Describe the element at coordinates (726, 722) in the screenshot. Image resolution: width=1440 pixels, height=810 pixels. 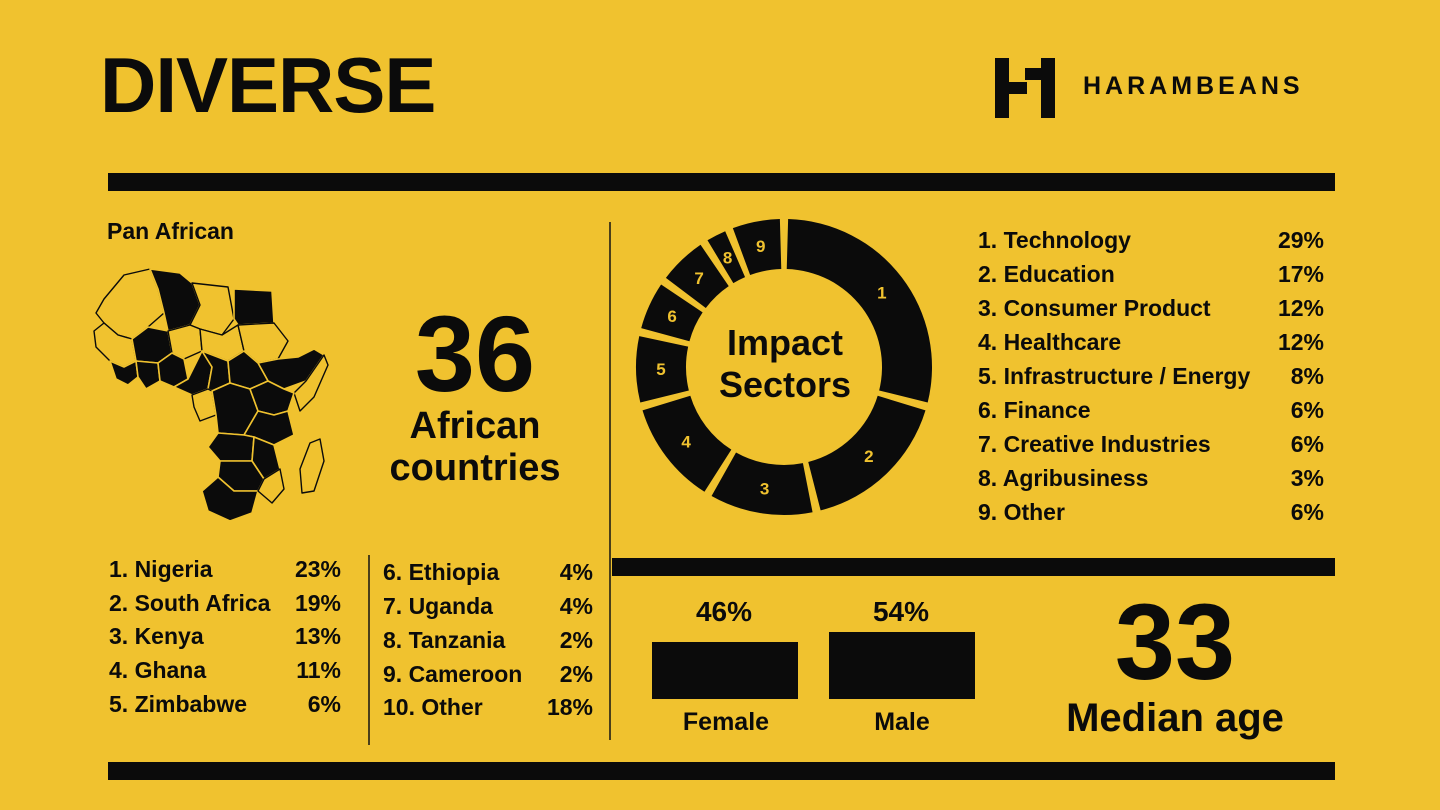
I see `female-label: Female` at that location.